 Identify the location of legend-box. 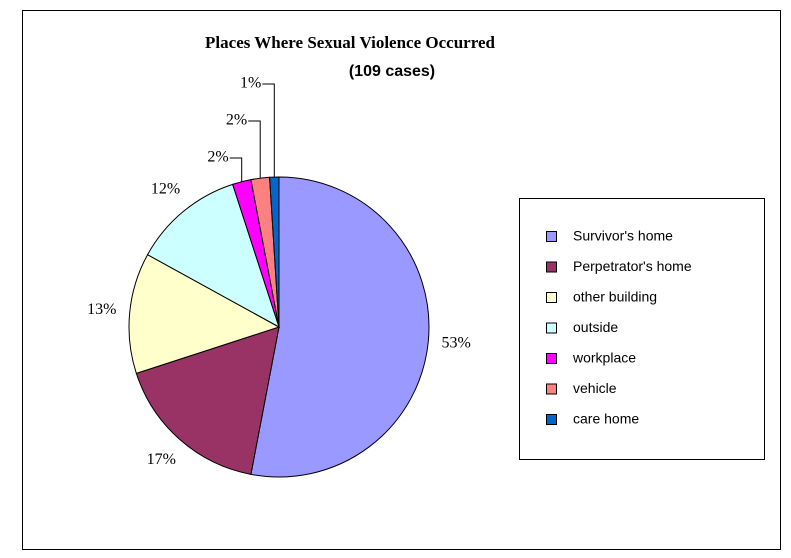
(642, 329).